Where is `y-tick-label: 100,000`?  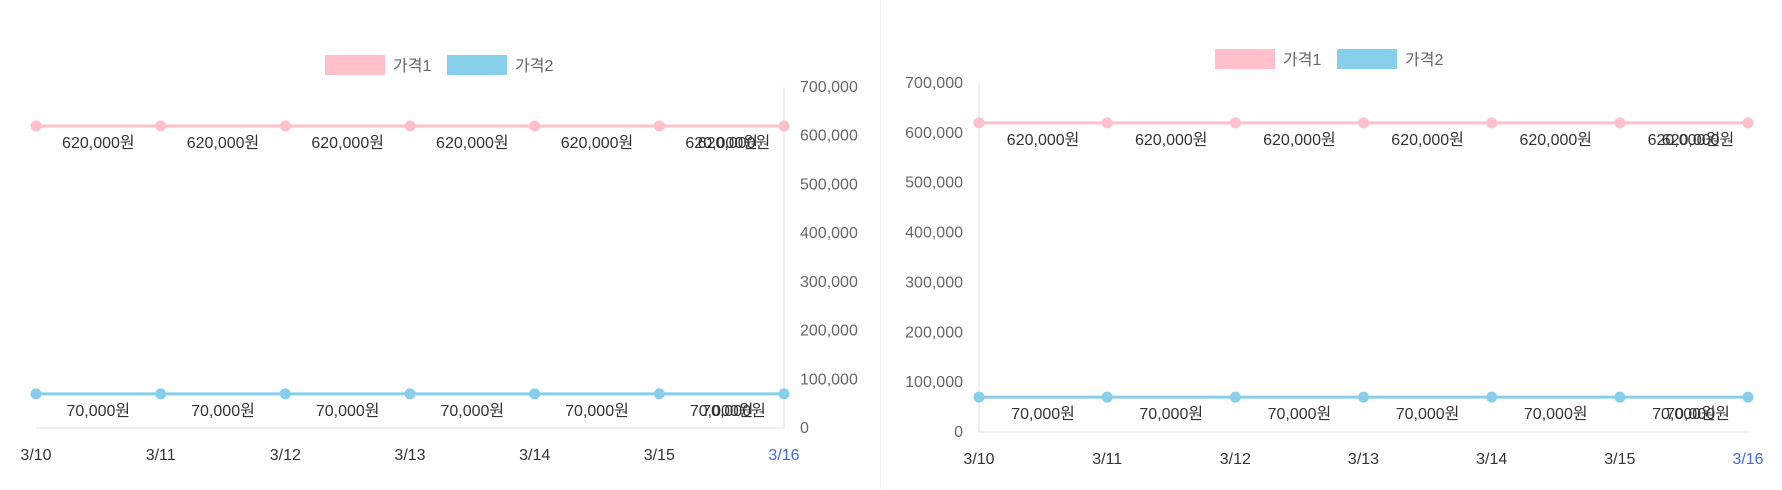 y-tick-label: 100,000 is located at coordinates (829, 379).